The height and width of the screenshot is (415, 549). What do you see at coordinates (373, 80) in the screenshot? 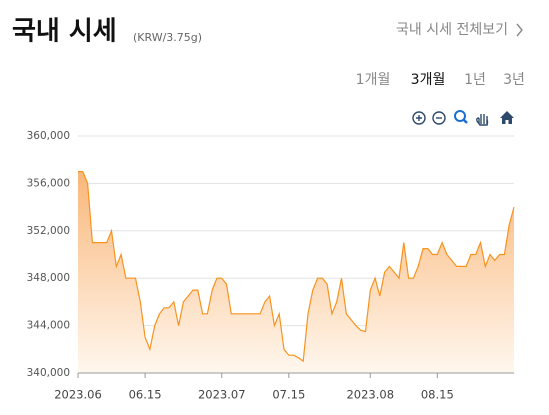
I see `tab: 1개월` at bounding box center [373, 80].